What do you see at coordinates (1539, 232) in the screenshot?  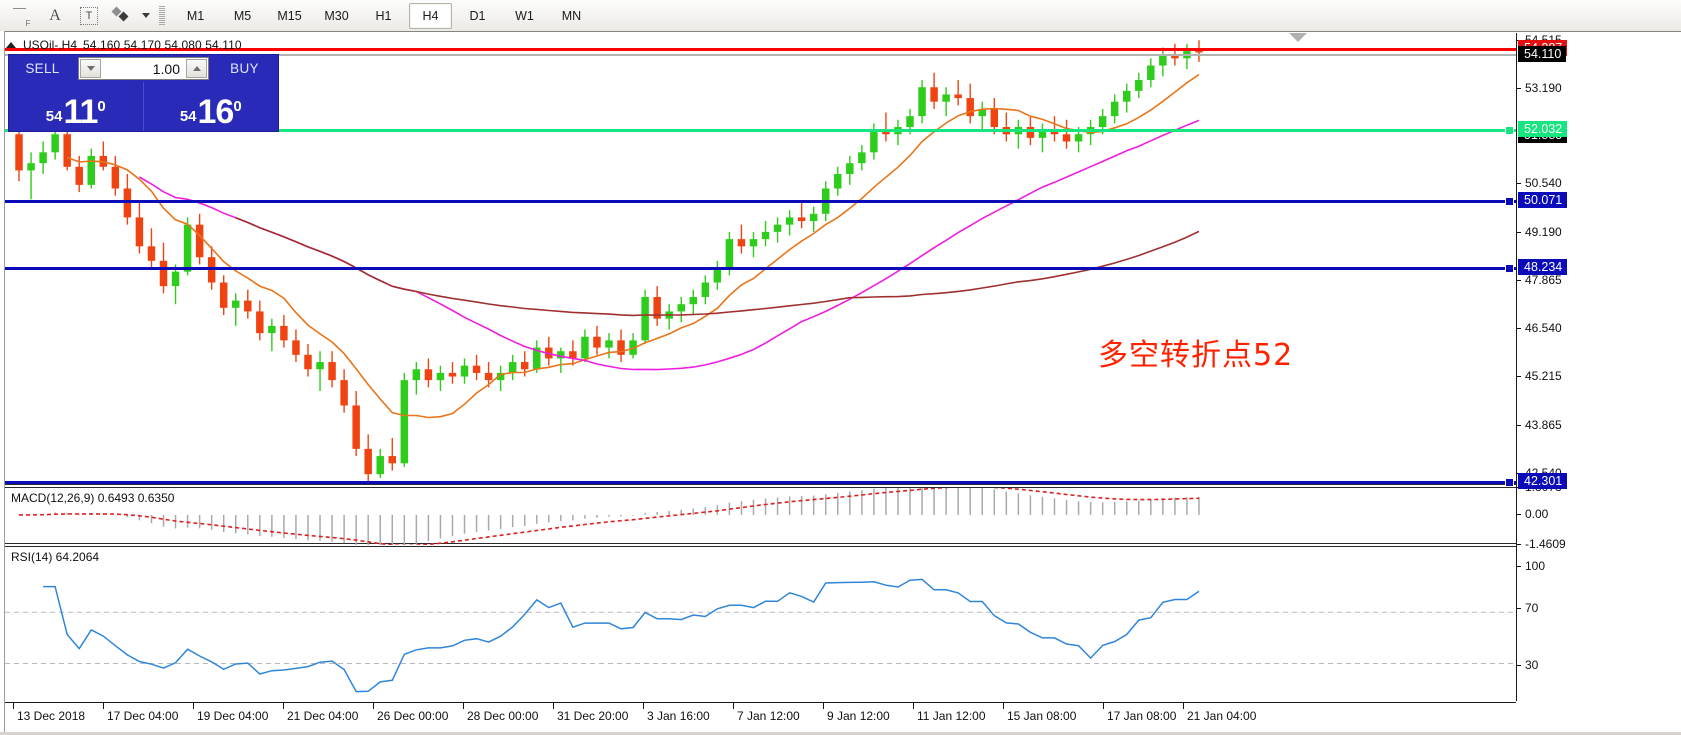 I see `price-tick: 49.190` at bounding box center [1539, 232].